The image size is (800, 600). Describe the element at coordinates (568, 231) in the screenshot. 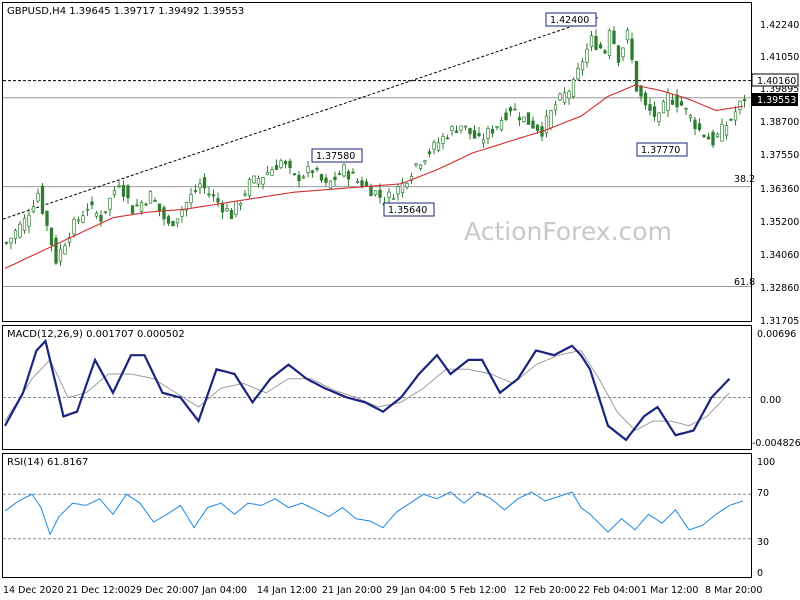

I see `watermark: ActionForex.com` at that location.